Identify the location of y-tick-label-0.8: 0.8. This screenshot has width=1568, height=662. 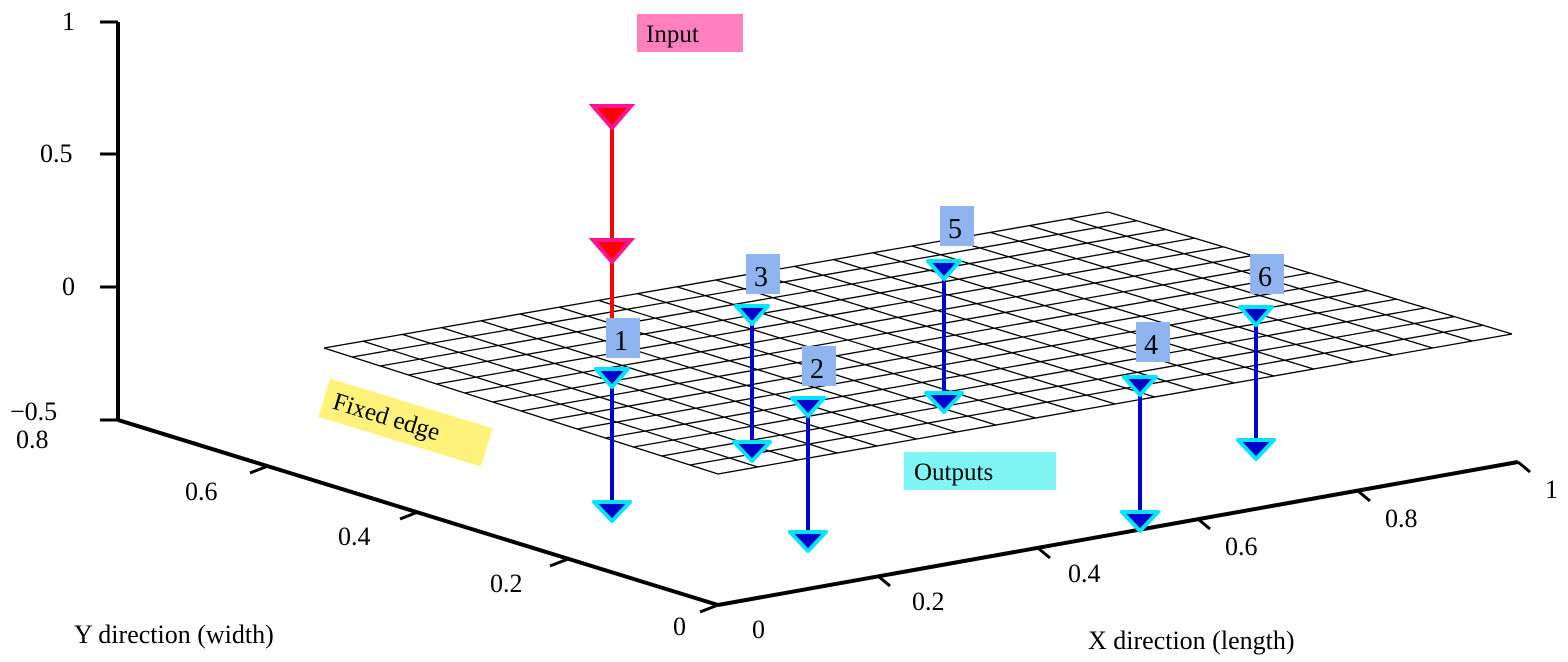
(32, 439).